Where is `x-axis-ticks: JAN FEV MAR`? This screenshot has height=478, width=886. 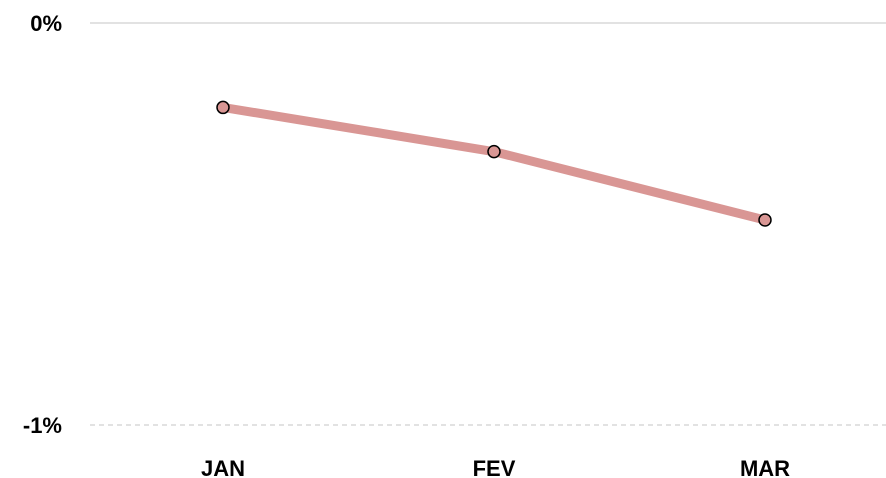 x-axis-ticks: JAN FEV MAR is located at coordinates (495, 467).